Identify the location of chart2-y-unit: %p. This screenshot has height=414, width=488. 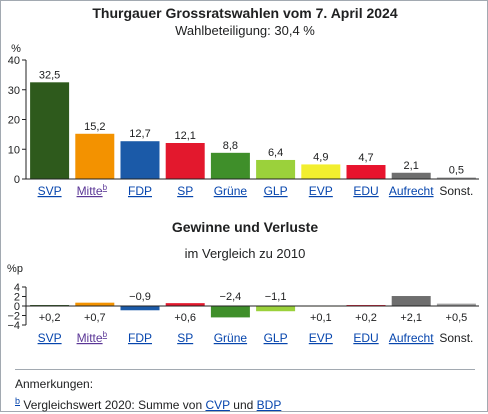
(15, 269).